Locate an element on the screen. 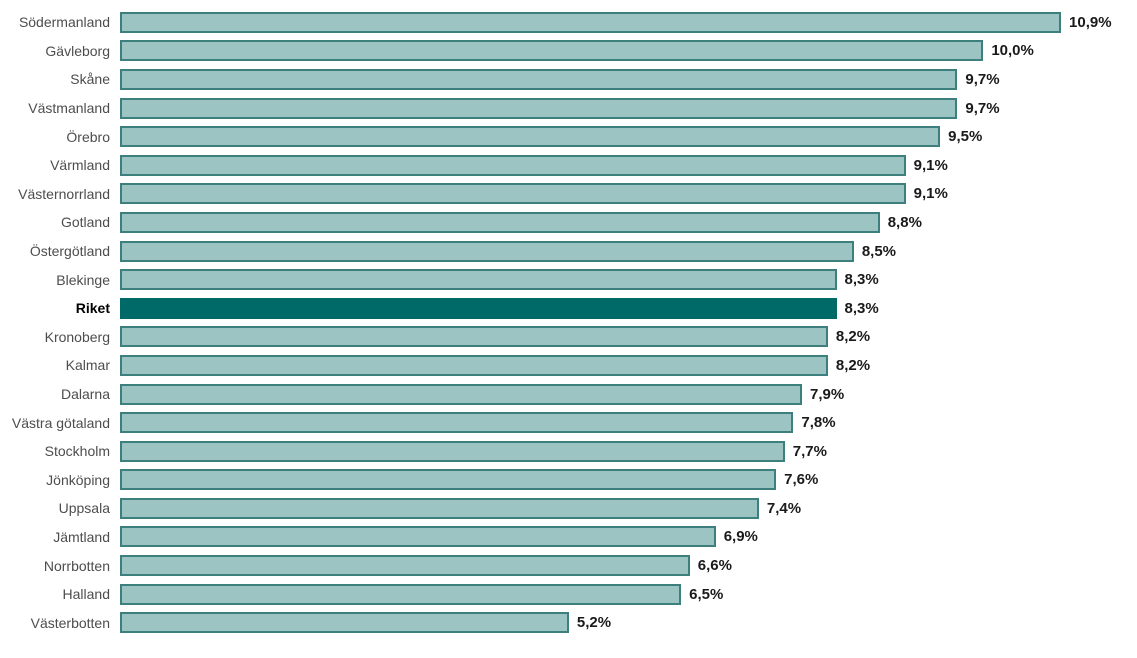  bar-area: 8,5% is located at coordinates (628, 251).